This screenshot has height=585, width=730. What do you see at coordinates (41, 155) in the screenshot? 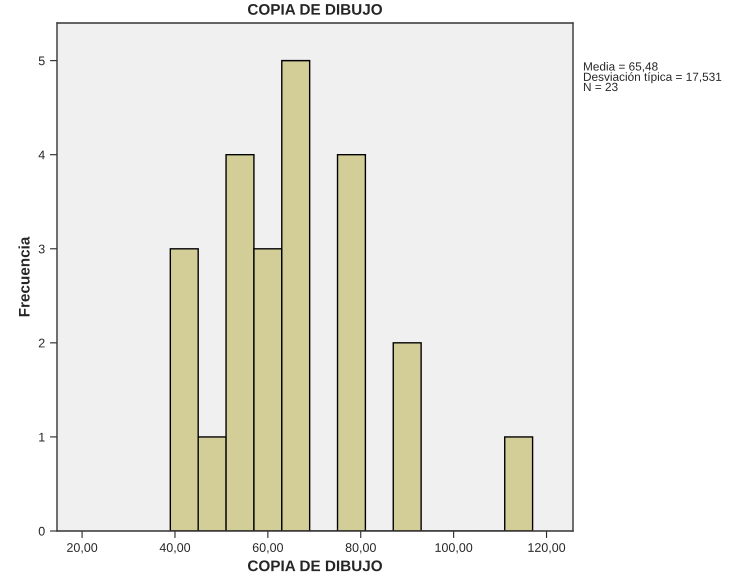
I see `y-tick-label: 4` at bounding box center [41, 155].